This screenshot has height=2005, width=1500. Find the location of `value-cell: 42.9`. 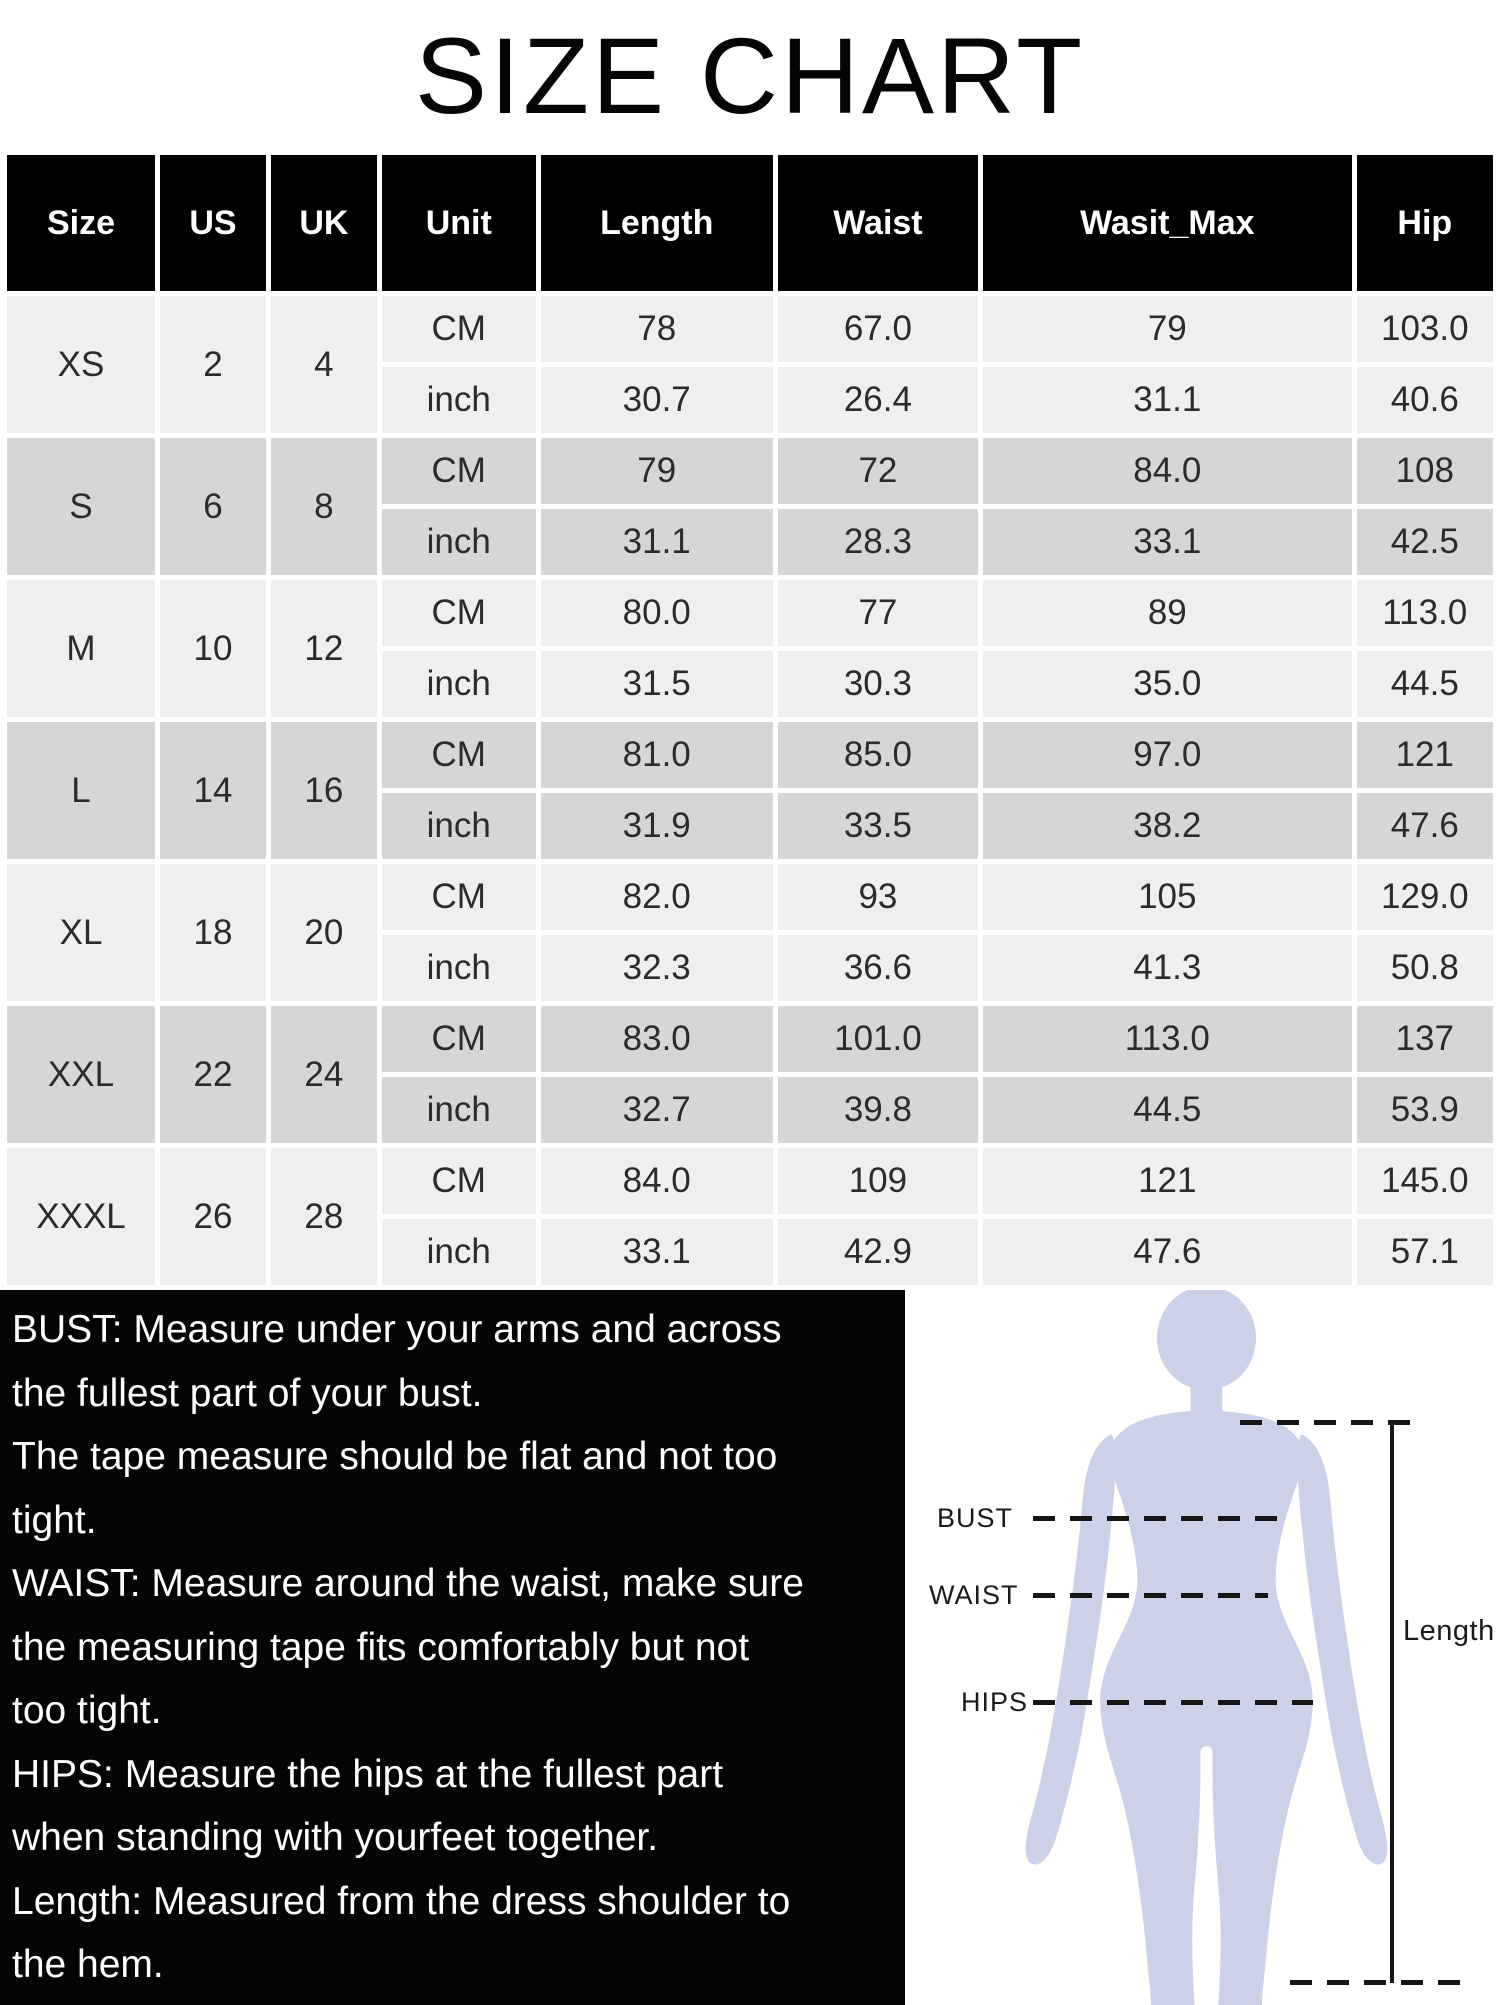

value-cell: 42.9 is located at coordinates (878, 1252).